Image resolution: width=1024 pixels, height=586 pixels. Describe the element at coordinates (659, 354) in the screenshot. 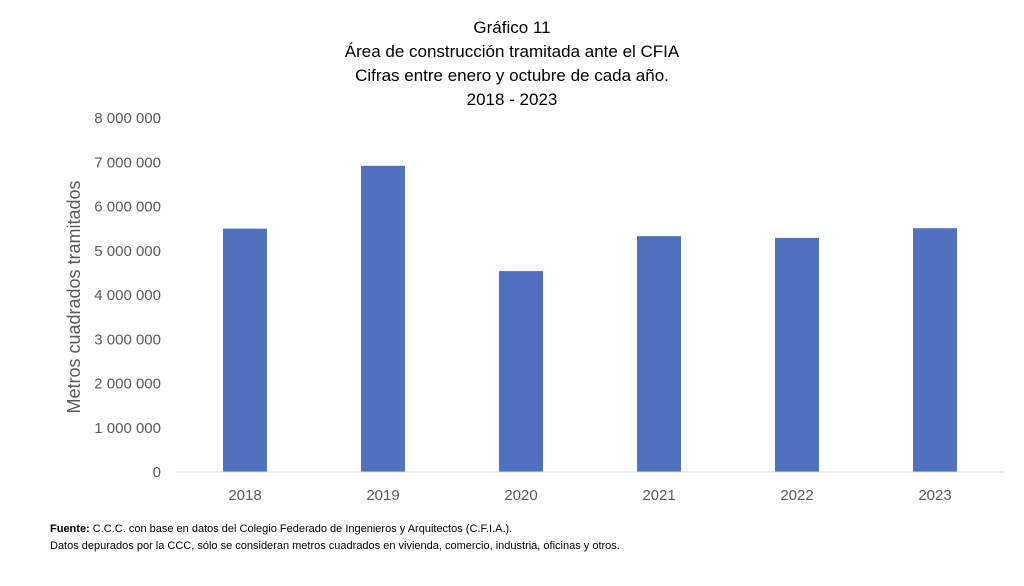

I see `bar-2021` at that location.